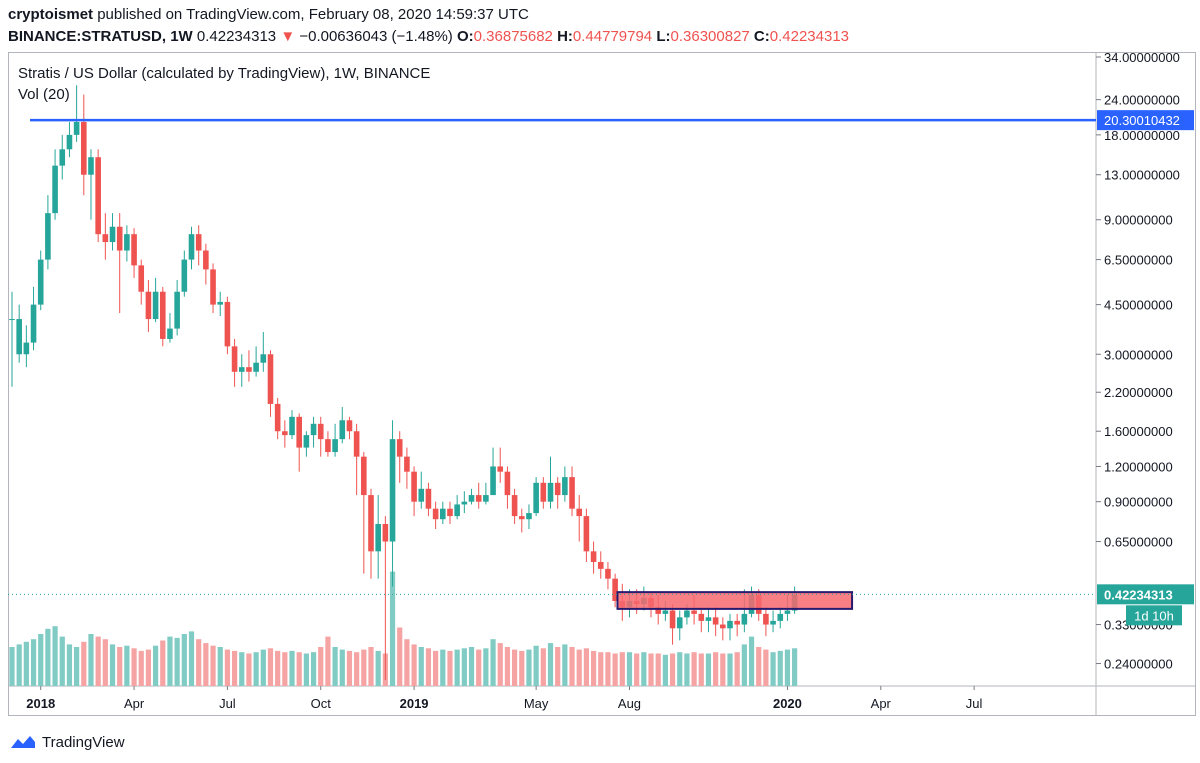 The image size is (1200, 763). What do you see at coordinates (612, 36) in the screenshot?
I see `high-value: 0.44779794` at bounding box center [612, 36].